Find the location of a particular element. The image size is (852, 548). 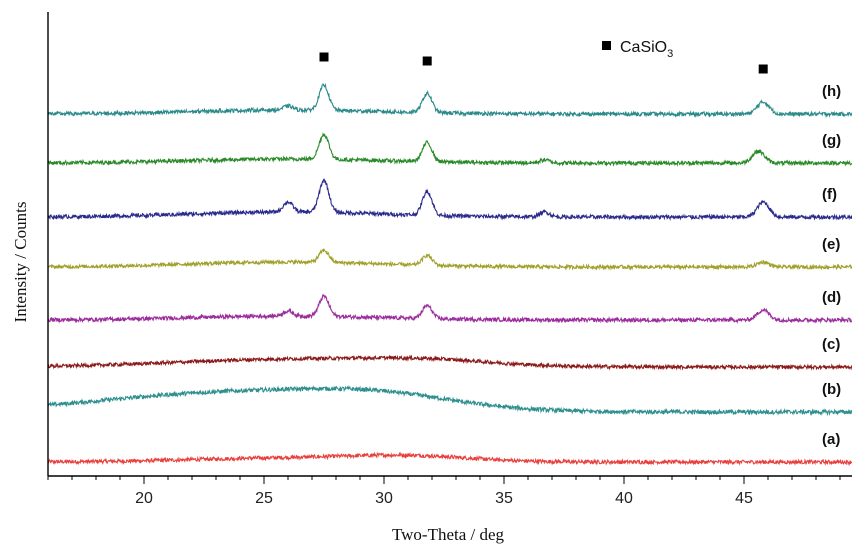

x-tick-label: 30 is located at coordinates (384, 498).